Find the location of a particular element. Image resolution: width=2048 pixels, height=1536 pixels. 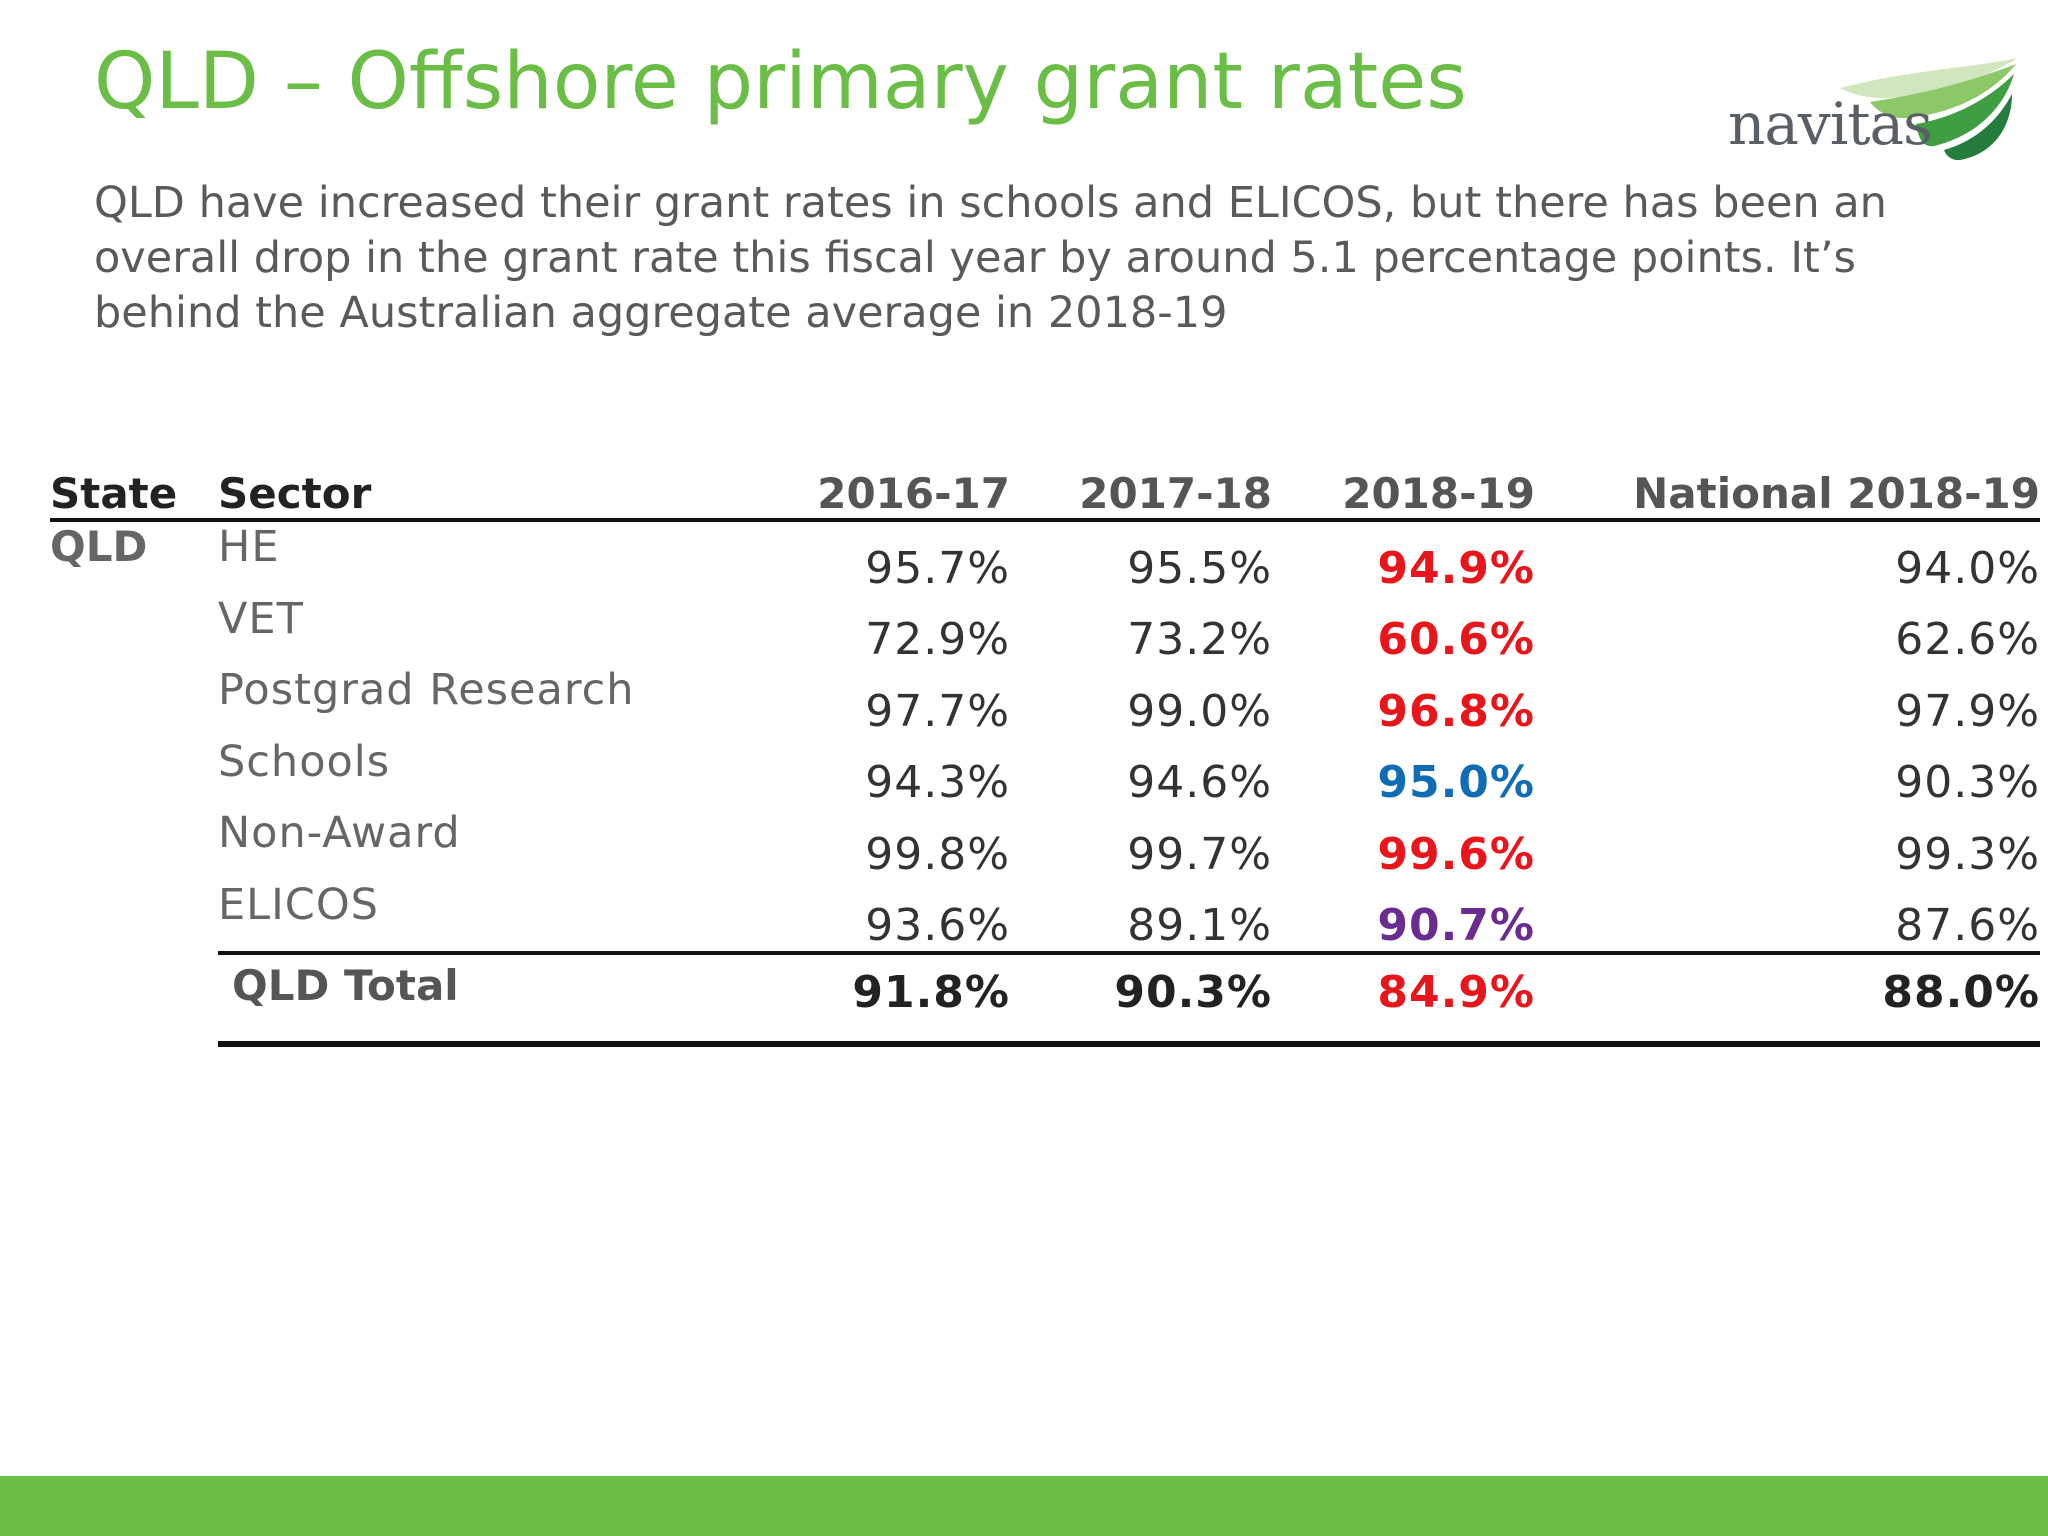

header-state: State is located at coordinates (134, 487).